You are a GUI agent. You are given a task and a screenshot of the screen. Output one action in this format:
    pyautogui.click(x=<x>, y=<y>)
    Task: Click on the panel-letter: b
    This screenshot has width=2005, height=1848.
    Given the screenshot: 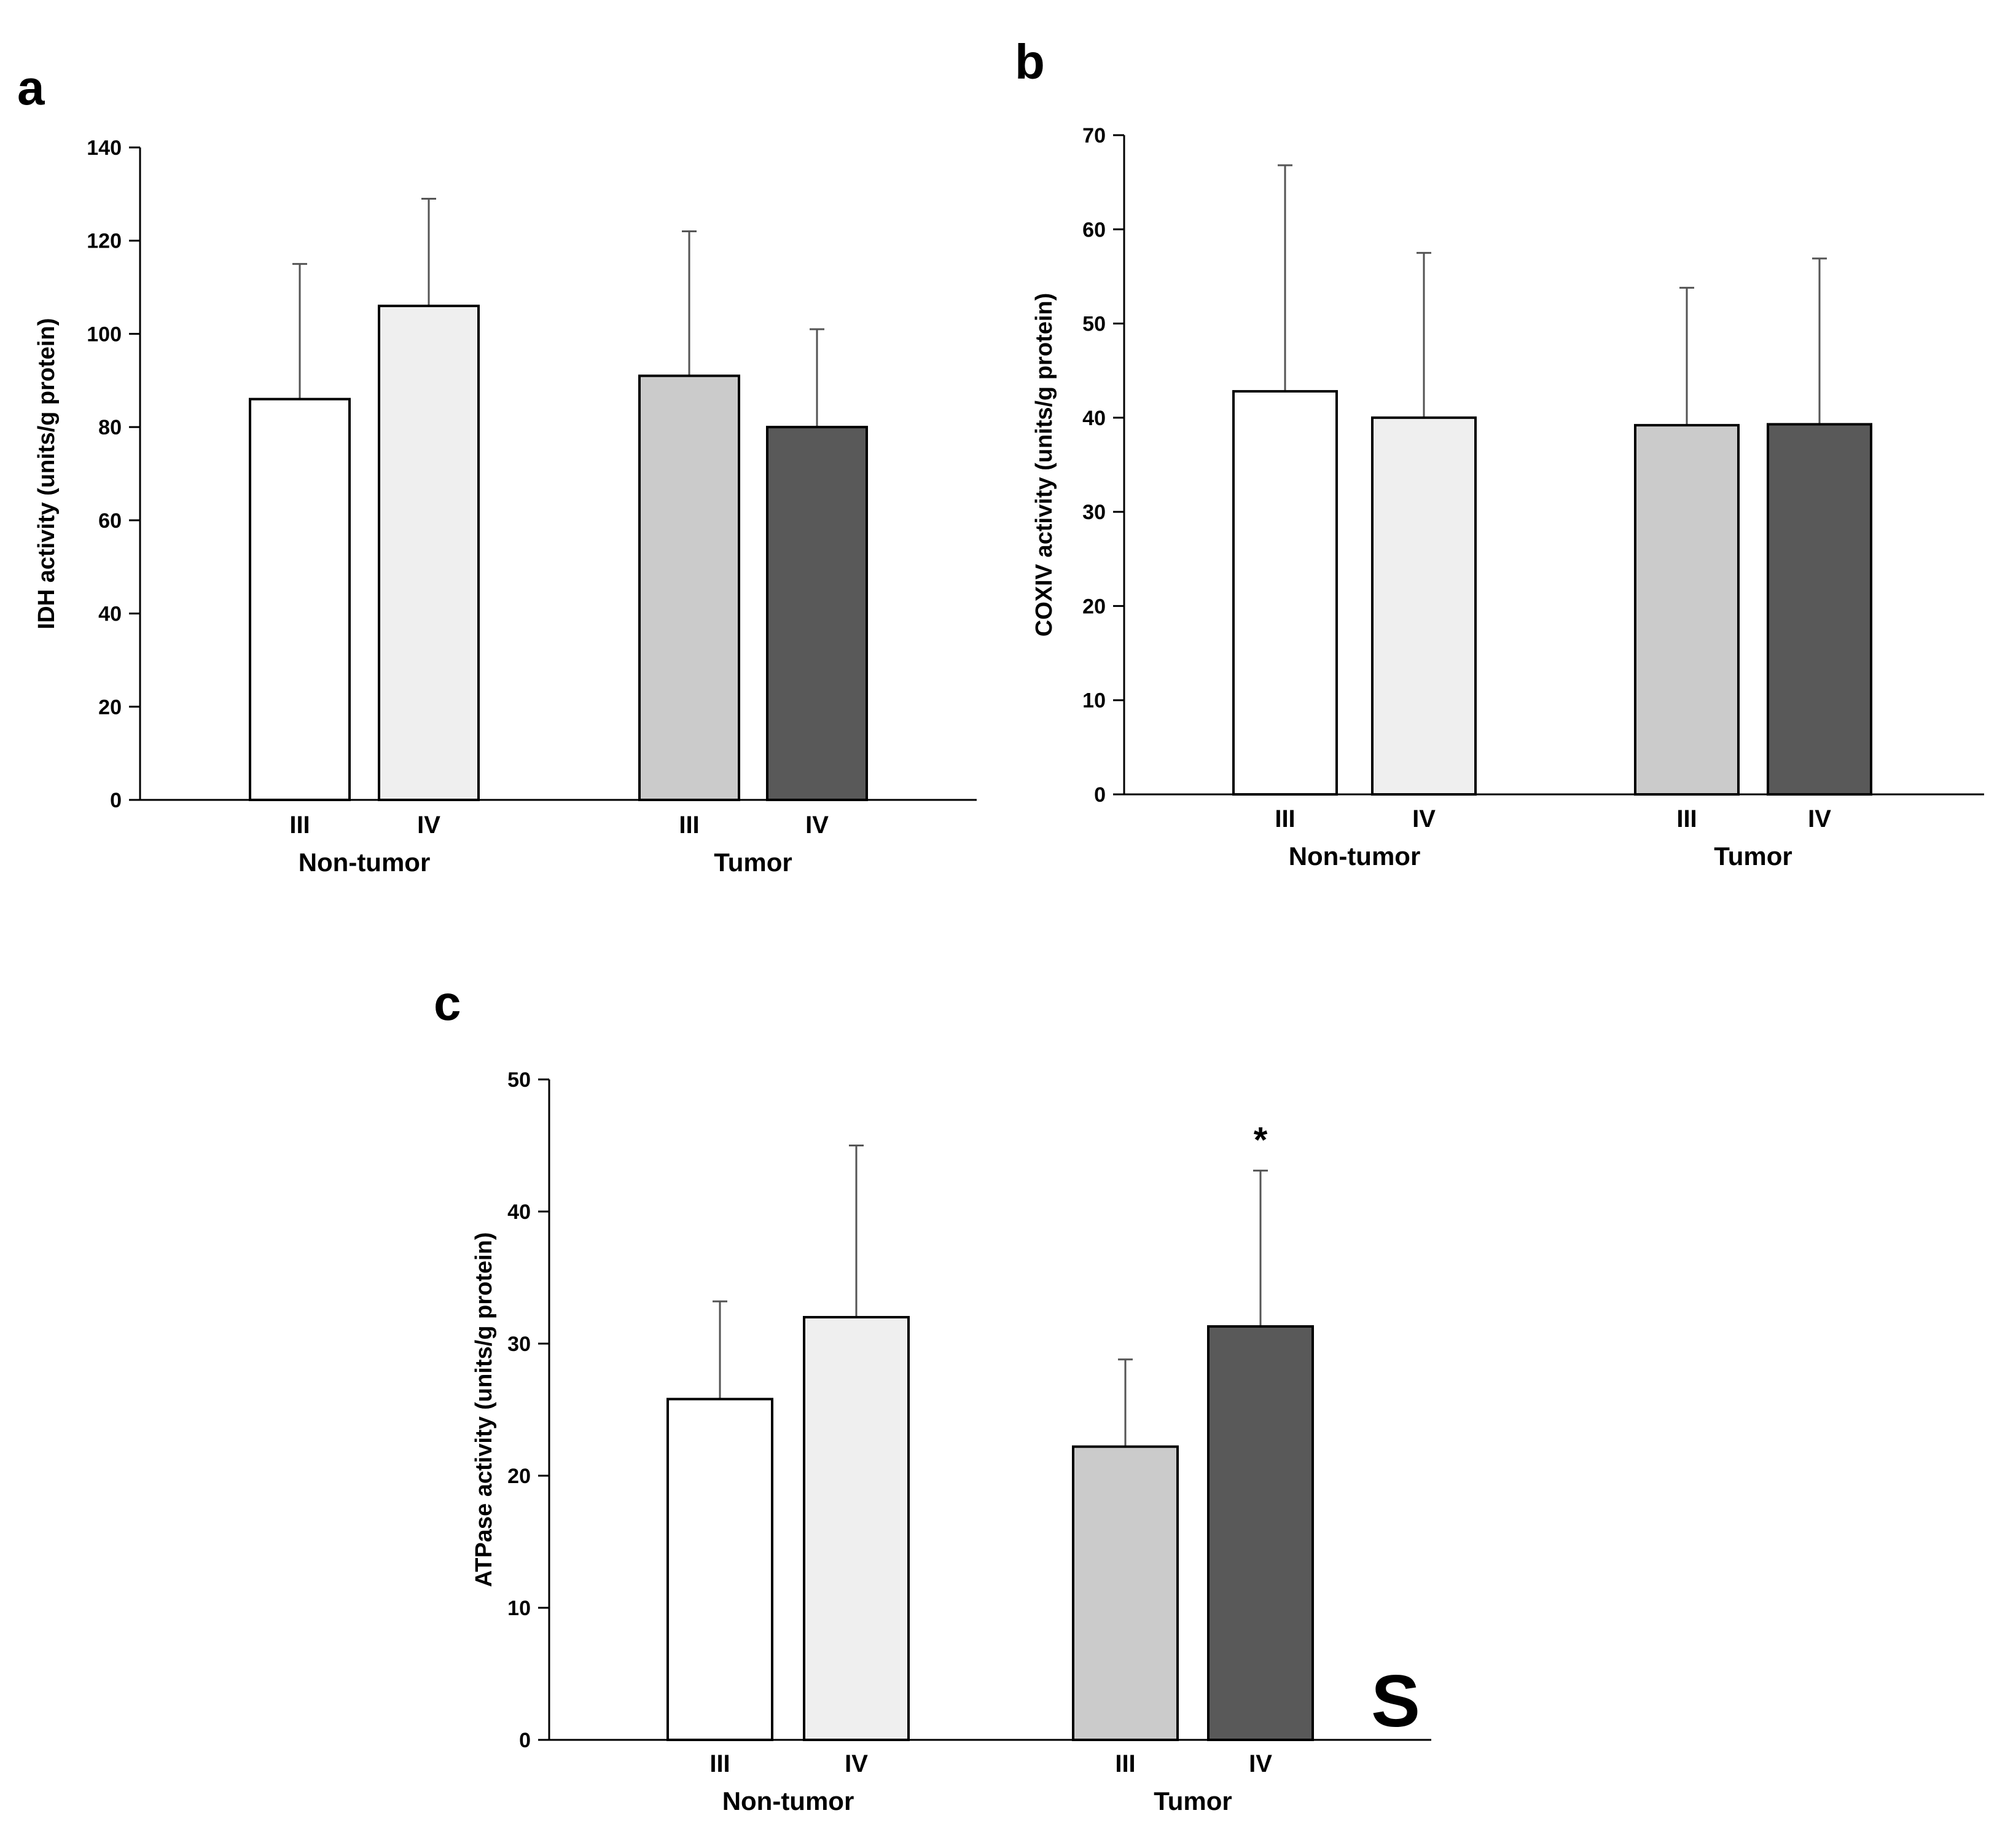 What is the action you would take?
    pyautogui.click(x=1030, y=62)
    